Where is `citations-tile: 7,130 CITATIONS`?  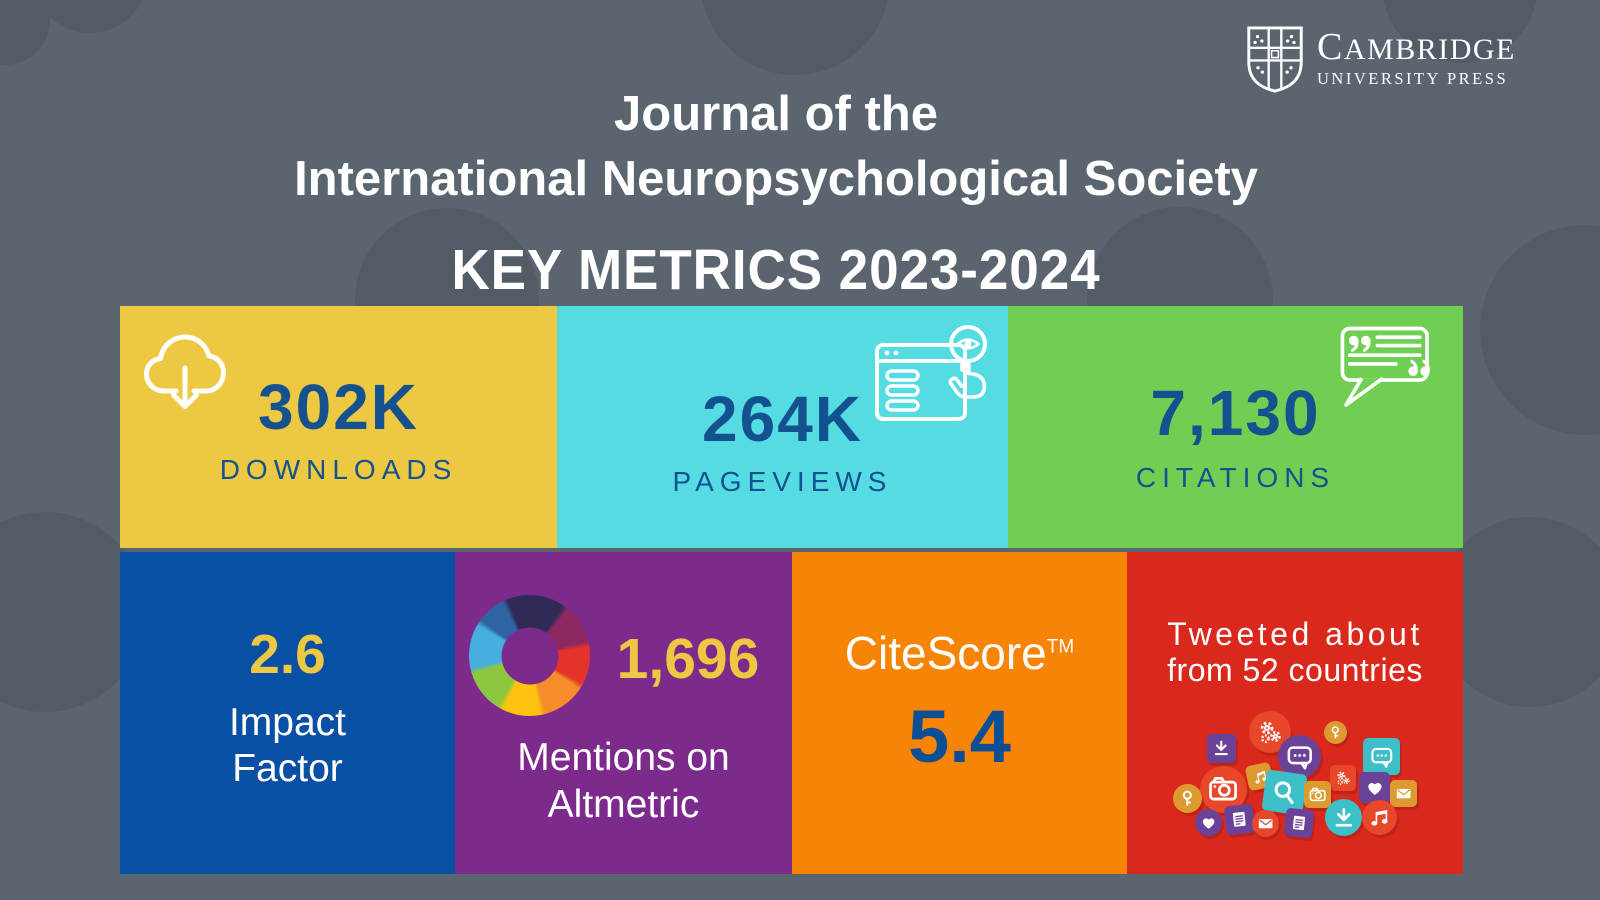
citations-tile: 7,130 CITATIONS is located at coordinates (1235, 427).